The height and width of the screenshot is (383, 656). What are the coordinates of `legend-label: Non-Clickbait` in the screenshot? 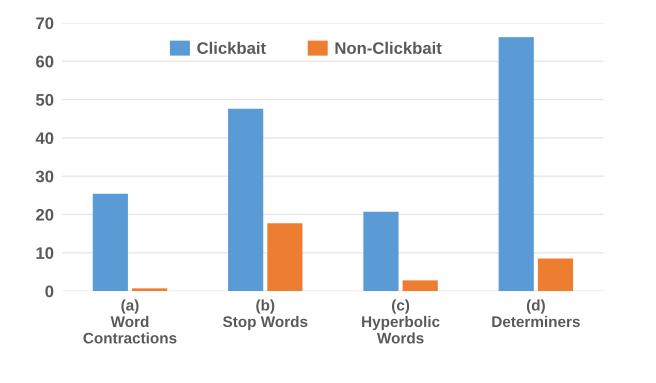 It's located at (389, 48).